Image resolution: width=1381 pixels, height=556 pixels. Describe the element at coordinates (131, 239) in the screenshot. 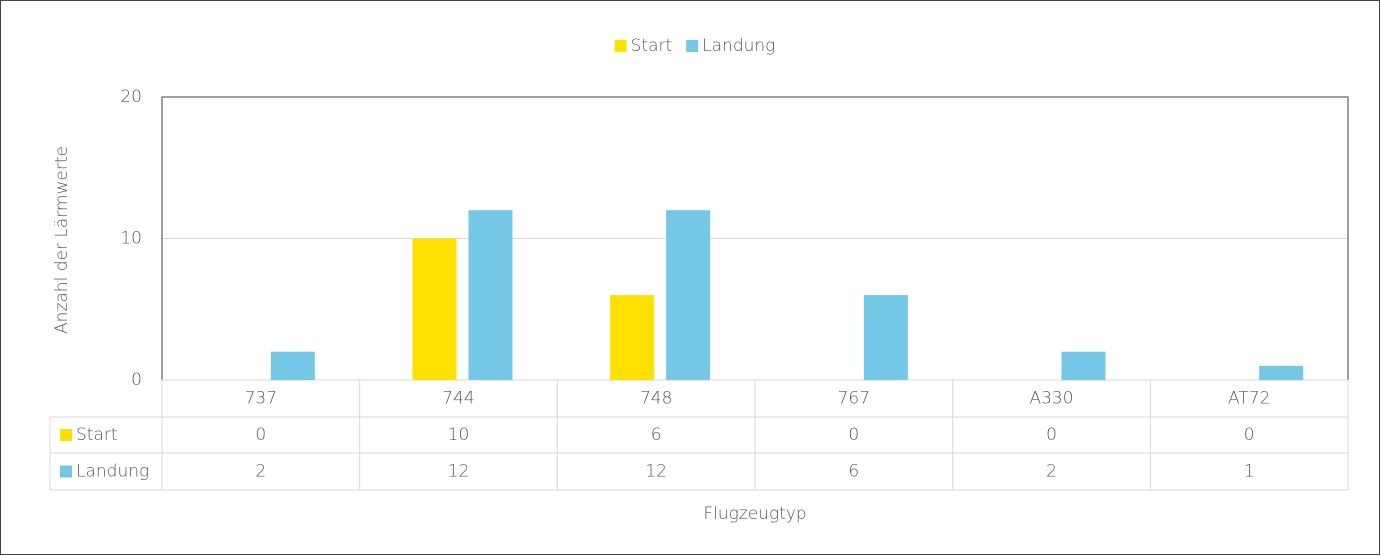

I see `y-tick-label: 10` at that location.